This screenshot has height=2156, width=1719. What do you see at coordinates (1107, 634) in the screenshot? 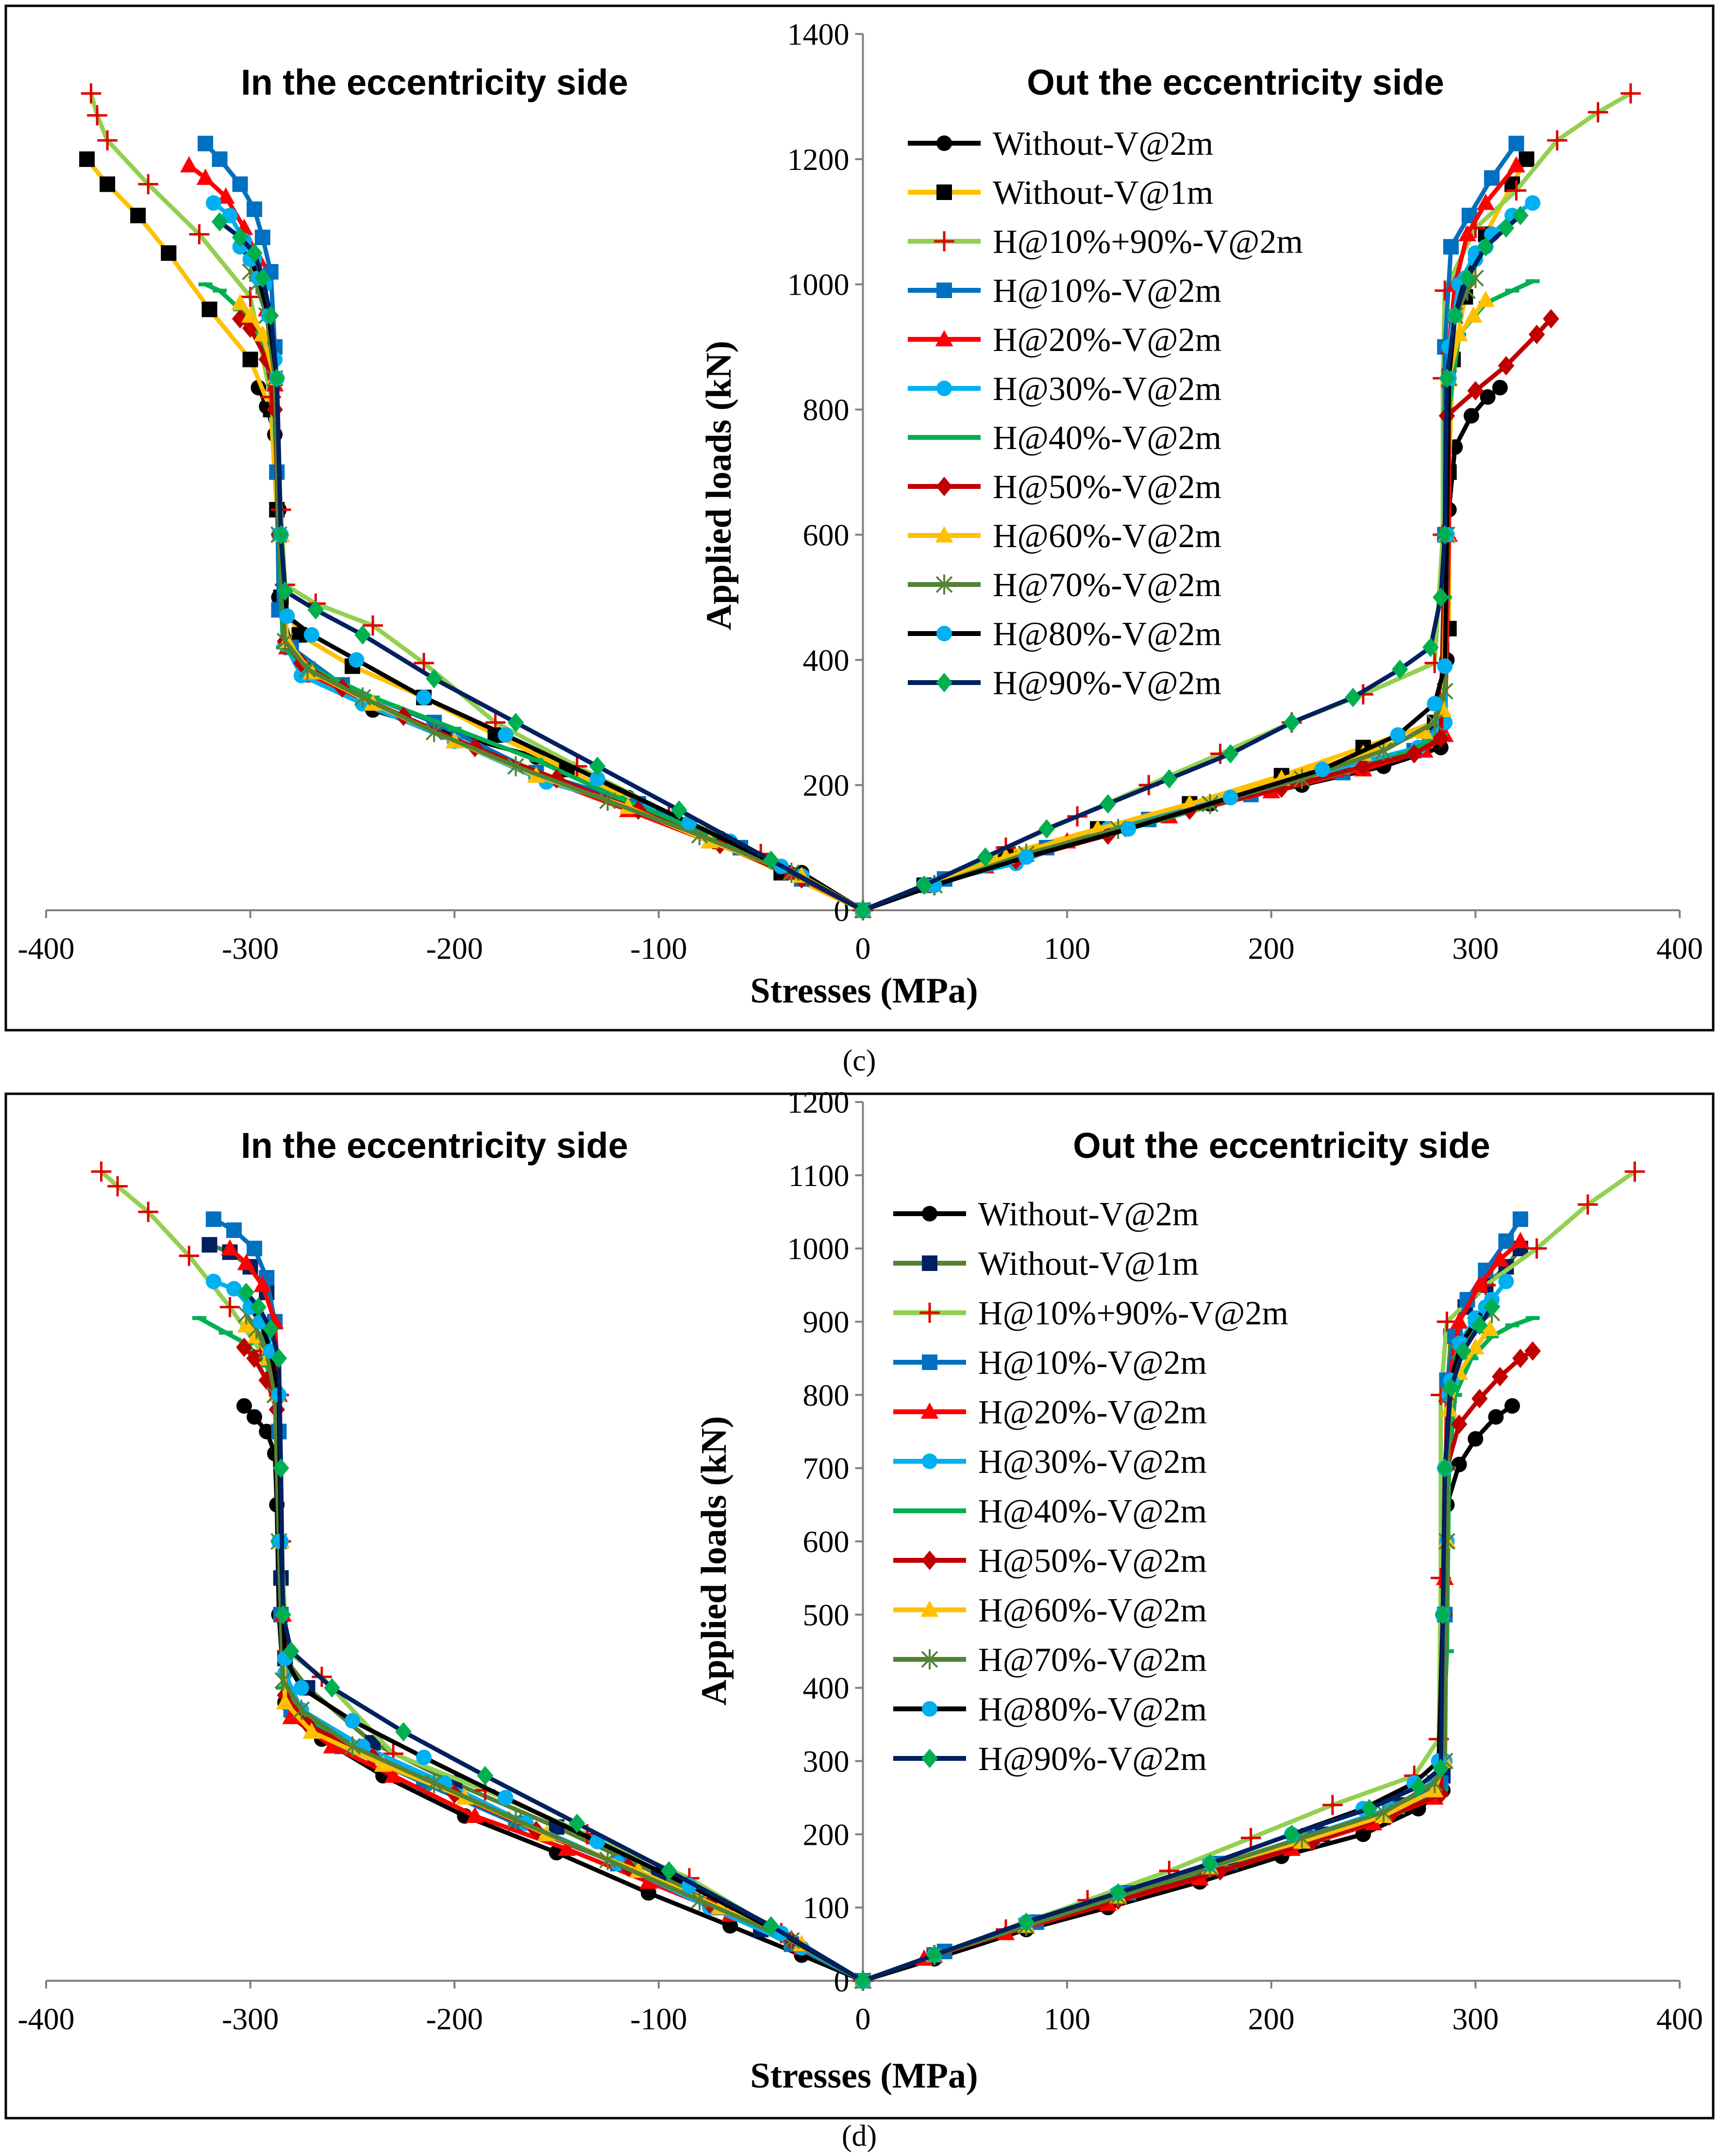
I see `legend-label: H@80%-V@2m` at bounding box center [1107, 634].